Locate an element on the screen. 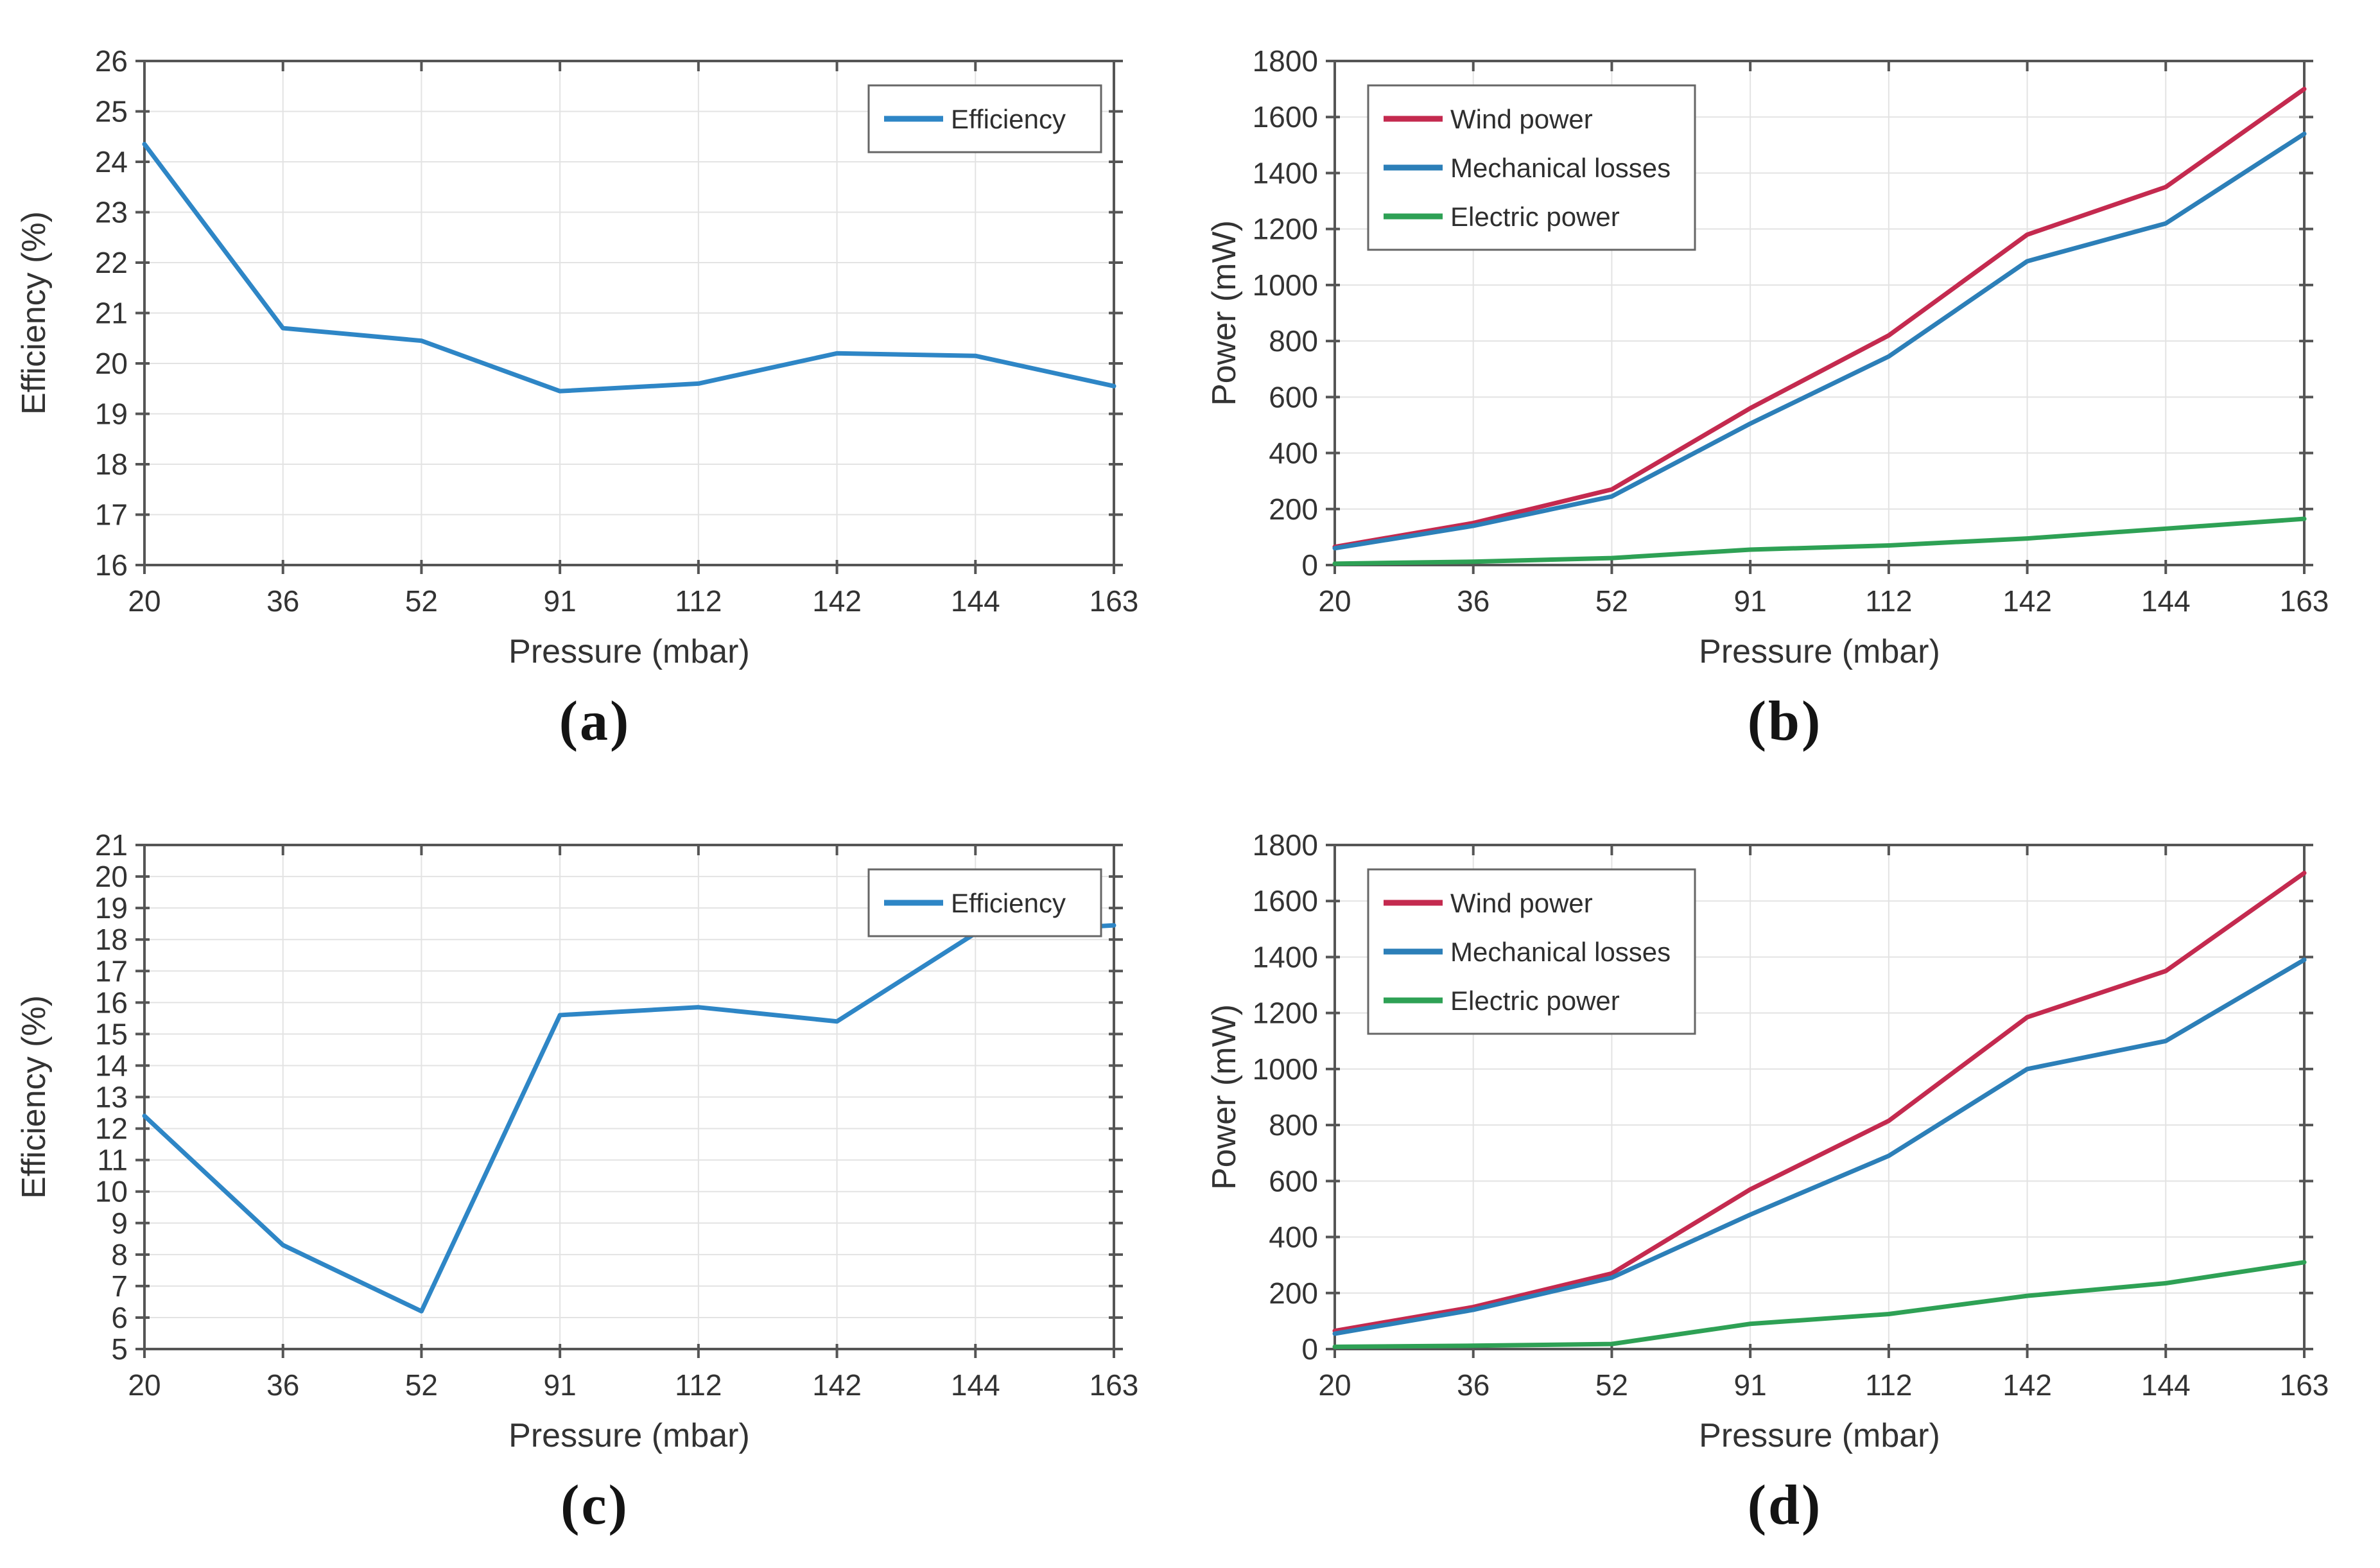  y-tick-label: 1600 is located at coordinates (1284, 117).